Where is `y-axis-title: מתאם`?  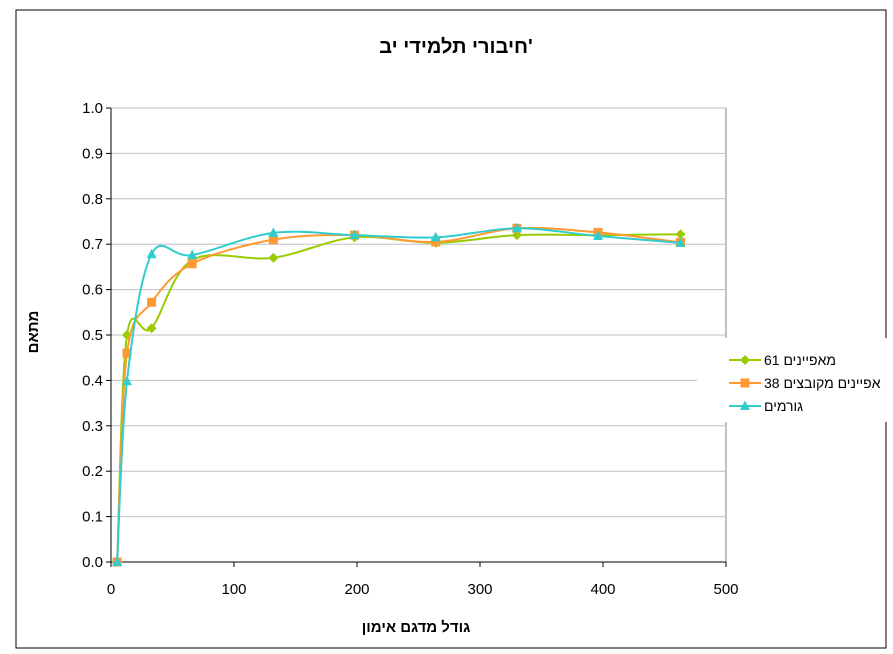 y-axis-title: מתאם is located at coordinates (33, 332).